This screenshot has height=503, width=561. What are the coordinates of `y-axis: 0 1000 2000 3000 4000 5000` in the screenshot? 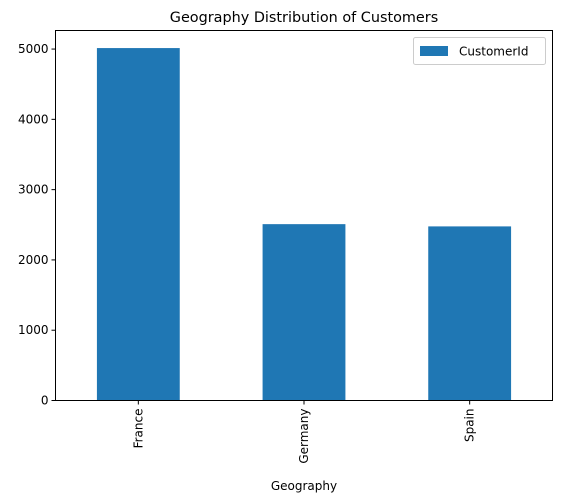 It's located at (37, 225).